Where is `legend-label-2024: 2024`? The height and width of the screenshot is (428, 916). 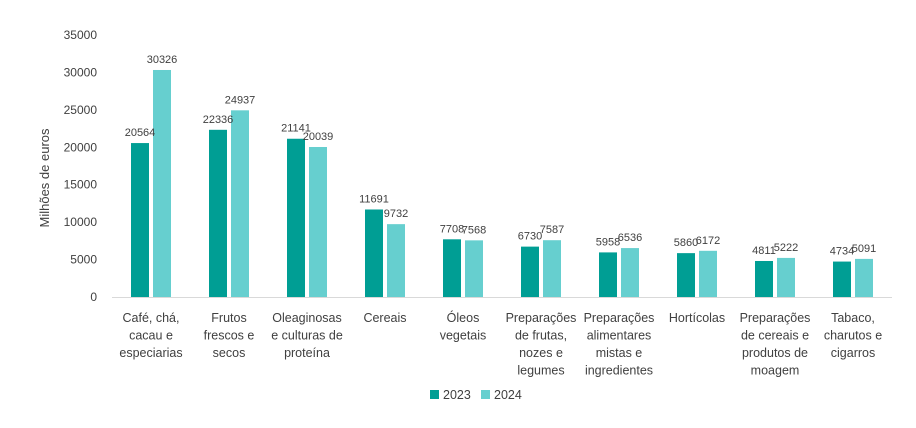
legend-label-2024: 2024 is located at coordinates (508, 395).